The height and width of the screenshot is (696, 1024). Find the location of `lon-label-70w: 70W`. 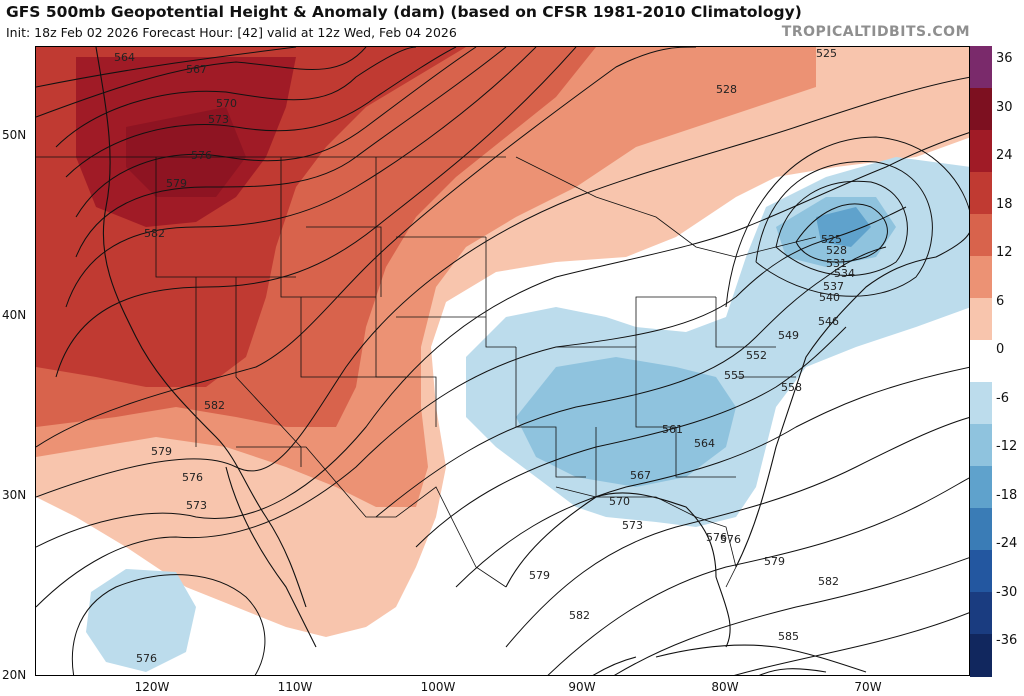

lon-label-70w: 70W is located at coordinates (868, 687).